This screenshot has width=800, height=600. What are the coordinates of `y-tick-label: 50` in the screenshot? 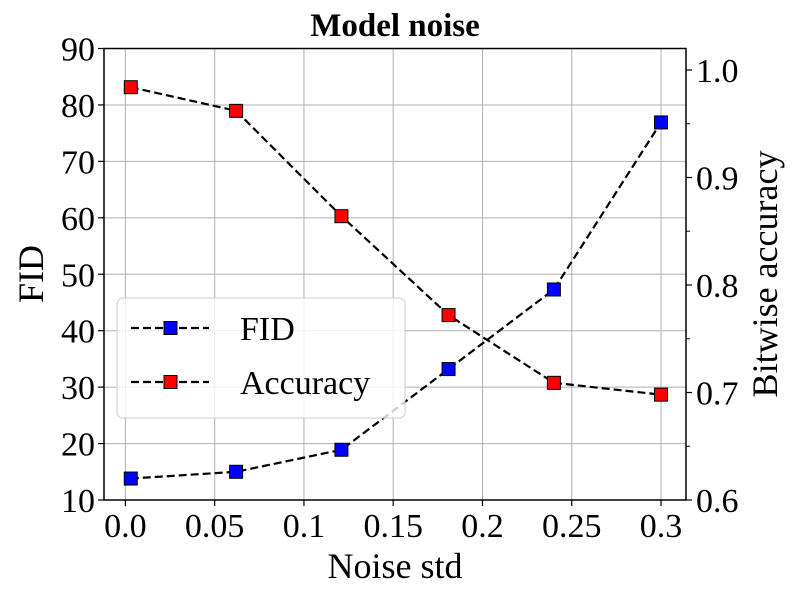 It's located at (78, 275).